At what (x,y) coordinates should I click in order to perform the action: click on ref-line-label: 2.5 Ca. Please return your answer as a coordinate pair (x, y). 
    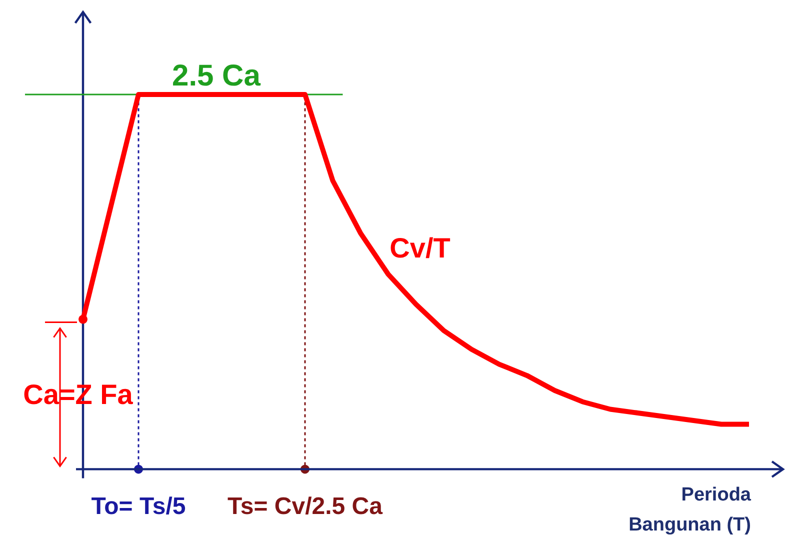
    Looking at the image, I should click on (216, 76).